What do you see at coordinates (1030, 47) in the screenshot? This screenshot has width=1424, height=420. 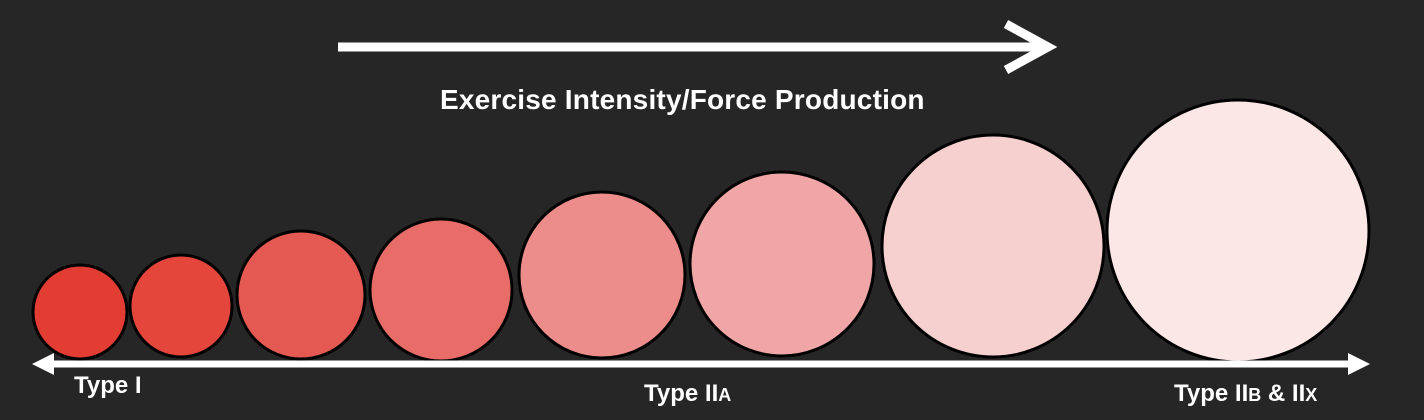 I see `intensity-arrow-head` at bounding box center [1030, 47].